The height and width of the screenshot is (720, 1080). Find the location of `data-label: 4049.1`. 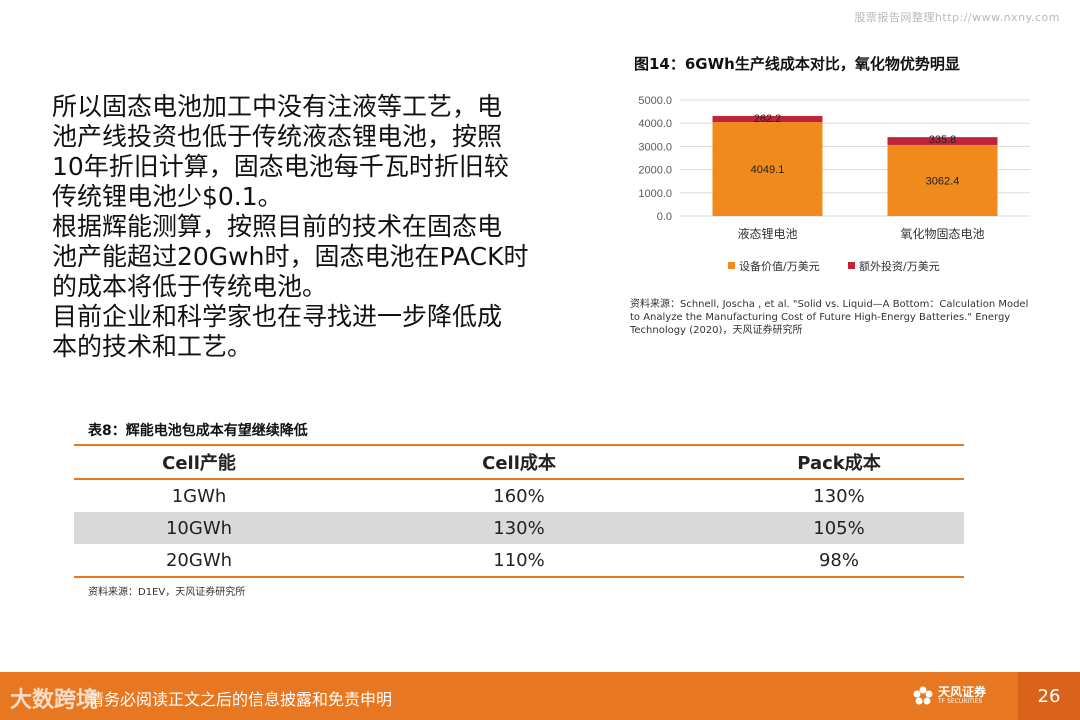

data-label: 4049.1 is located at coordinates (768, 170).